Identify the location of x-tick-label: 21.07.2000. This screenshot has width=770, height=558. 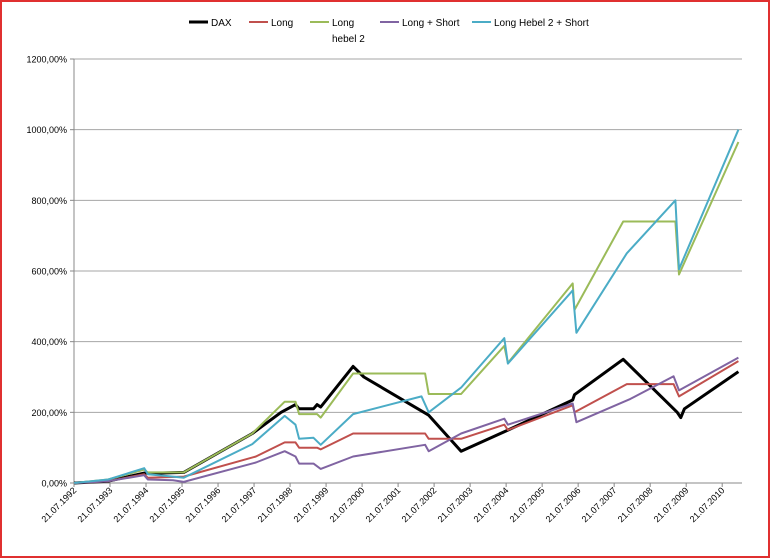
(347, 504).